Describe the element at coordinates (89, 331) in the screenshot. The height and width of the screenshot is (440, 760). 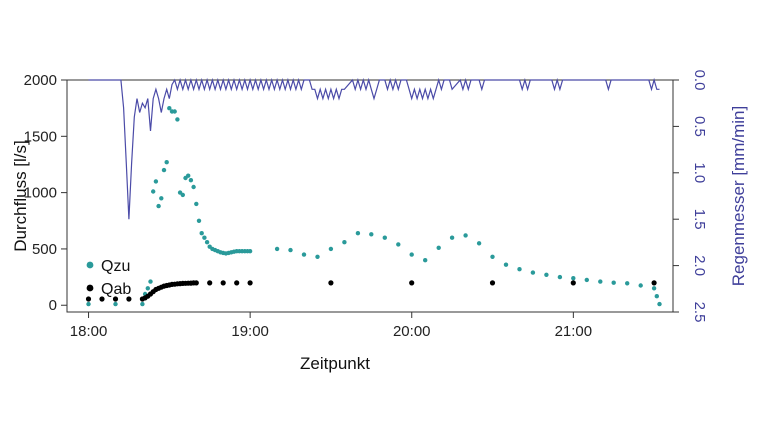
I see `x-tick-label: 18:00` at that location.